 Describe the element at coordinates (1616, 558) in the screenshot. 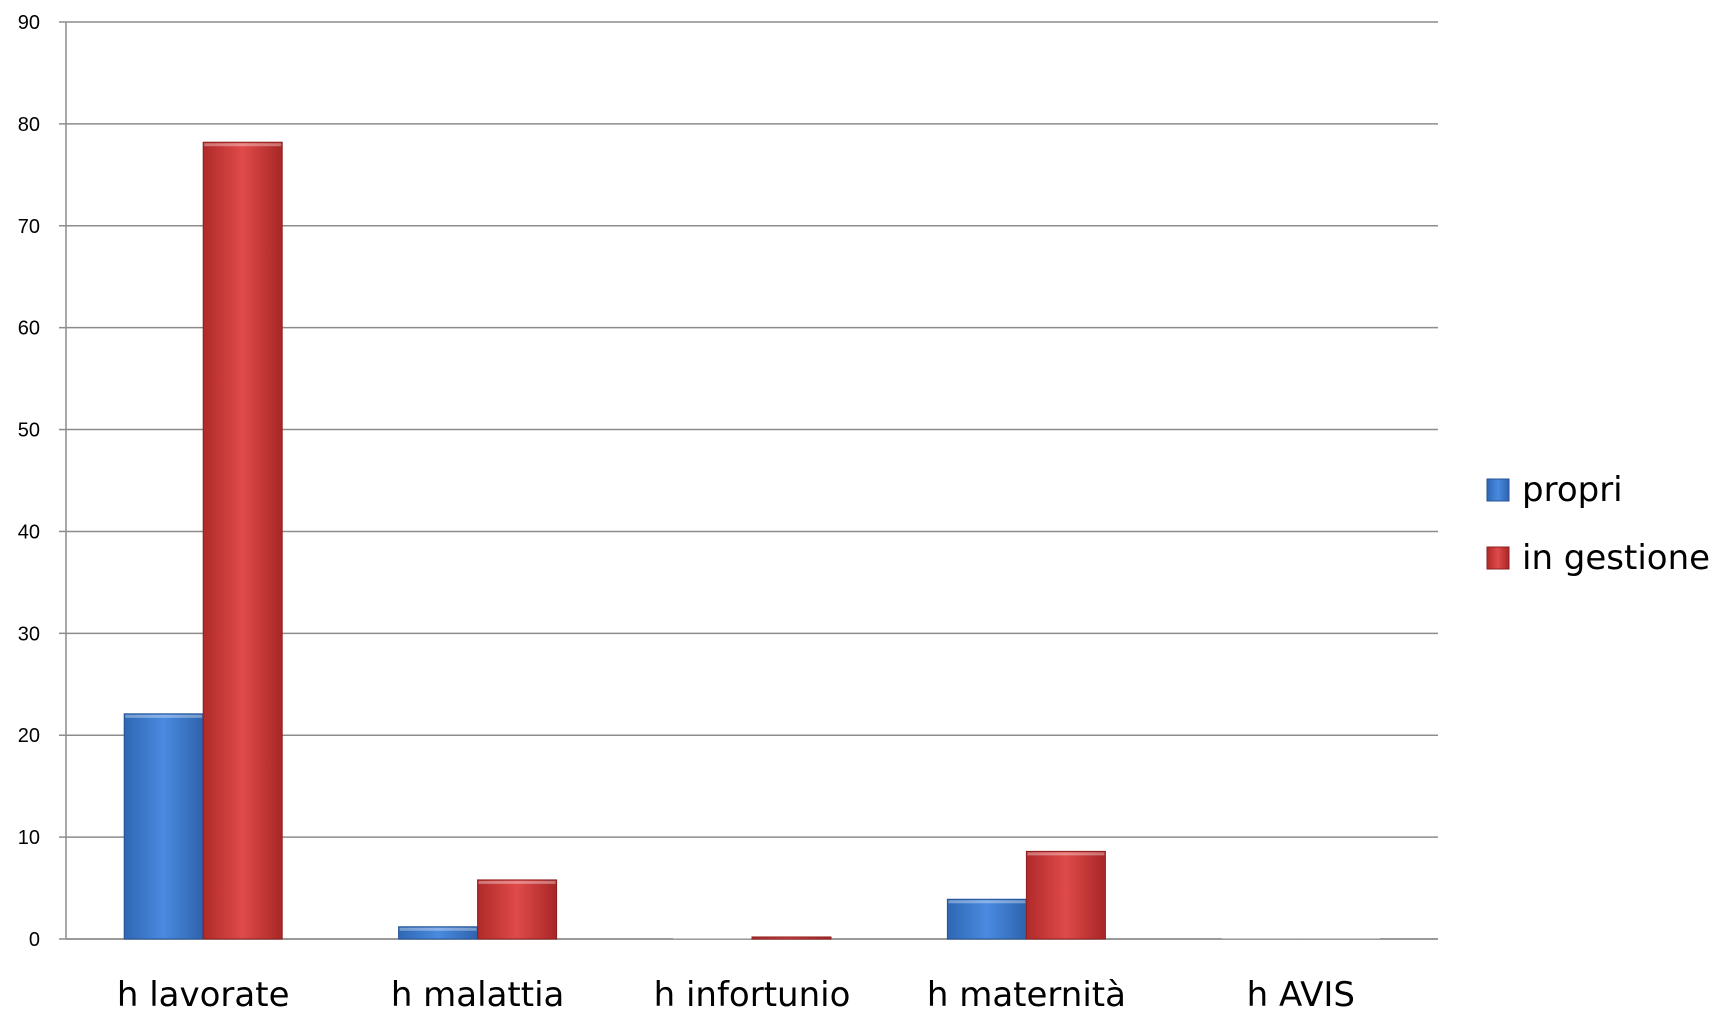

I see `legend-label: in gestione` at that location.